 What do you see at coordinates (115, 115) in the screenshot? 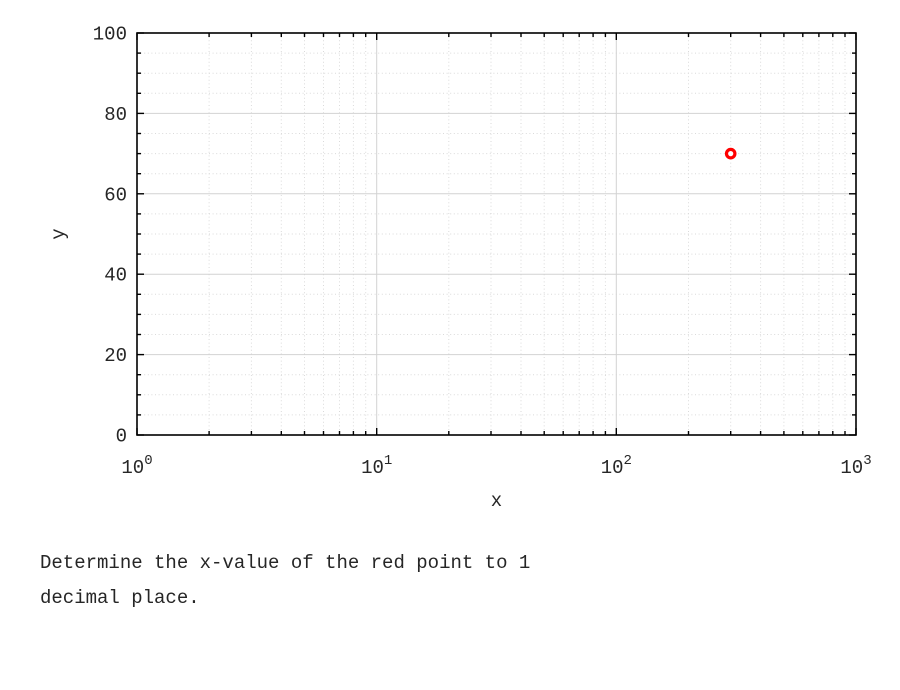
I see `svg-text: 80` at bounding box center [115, 115].